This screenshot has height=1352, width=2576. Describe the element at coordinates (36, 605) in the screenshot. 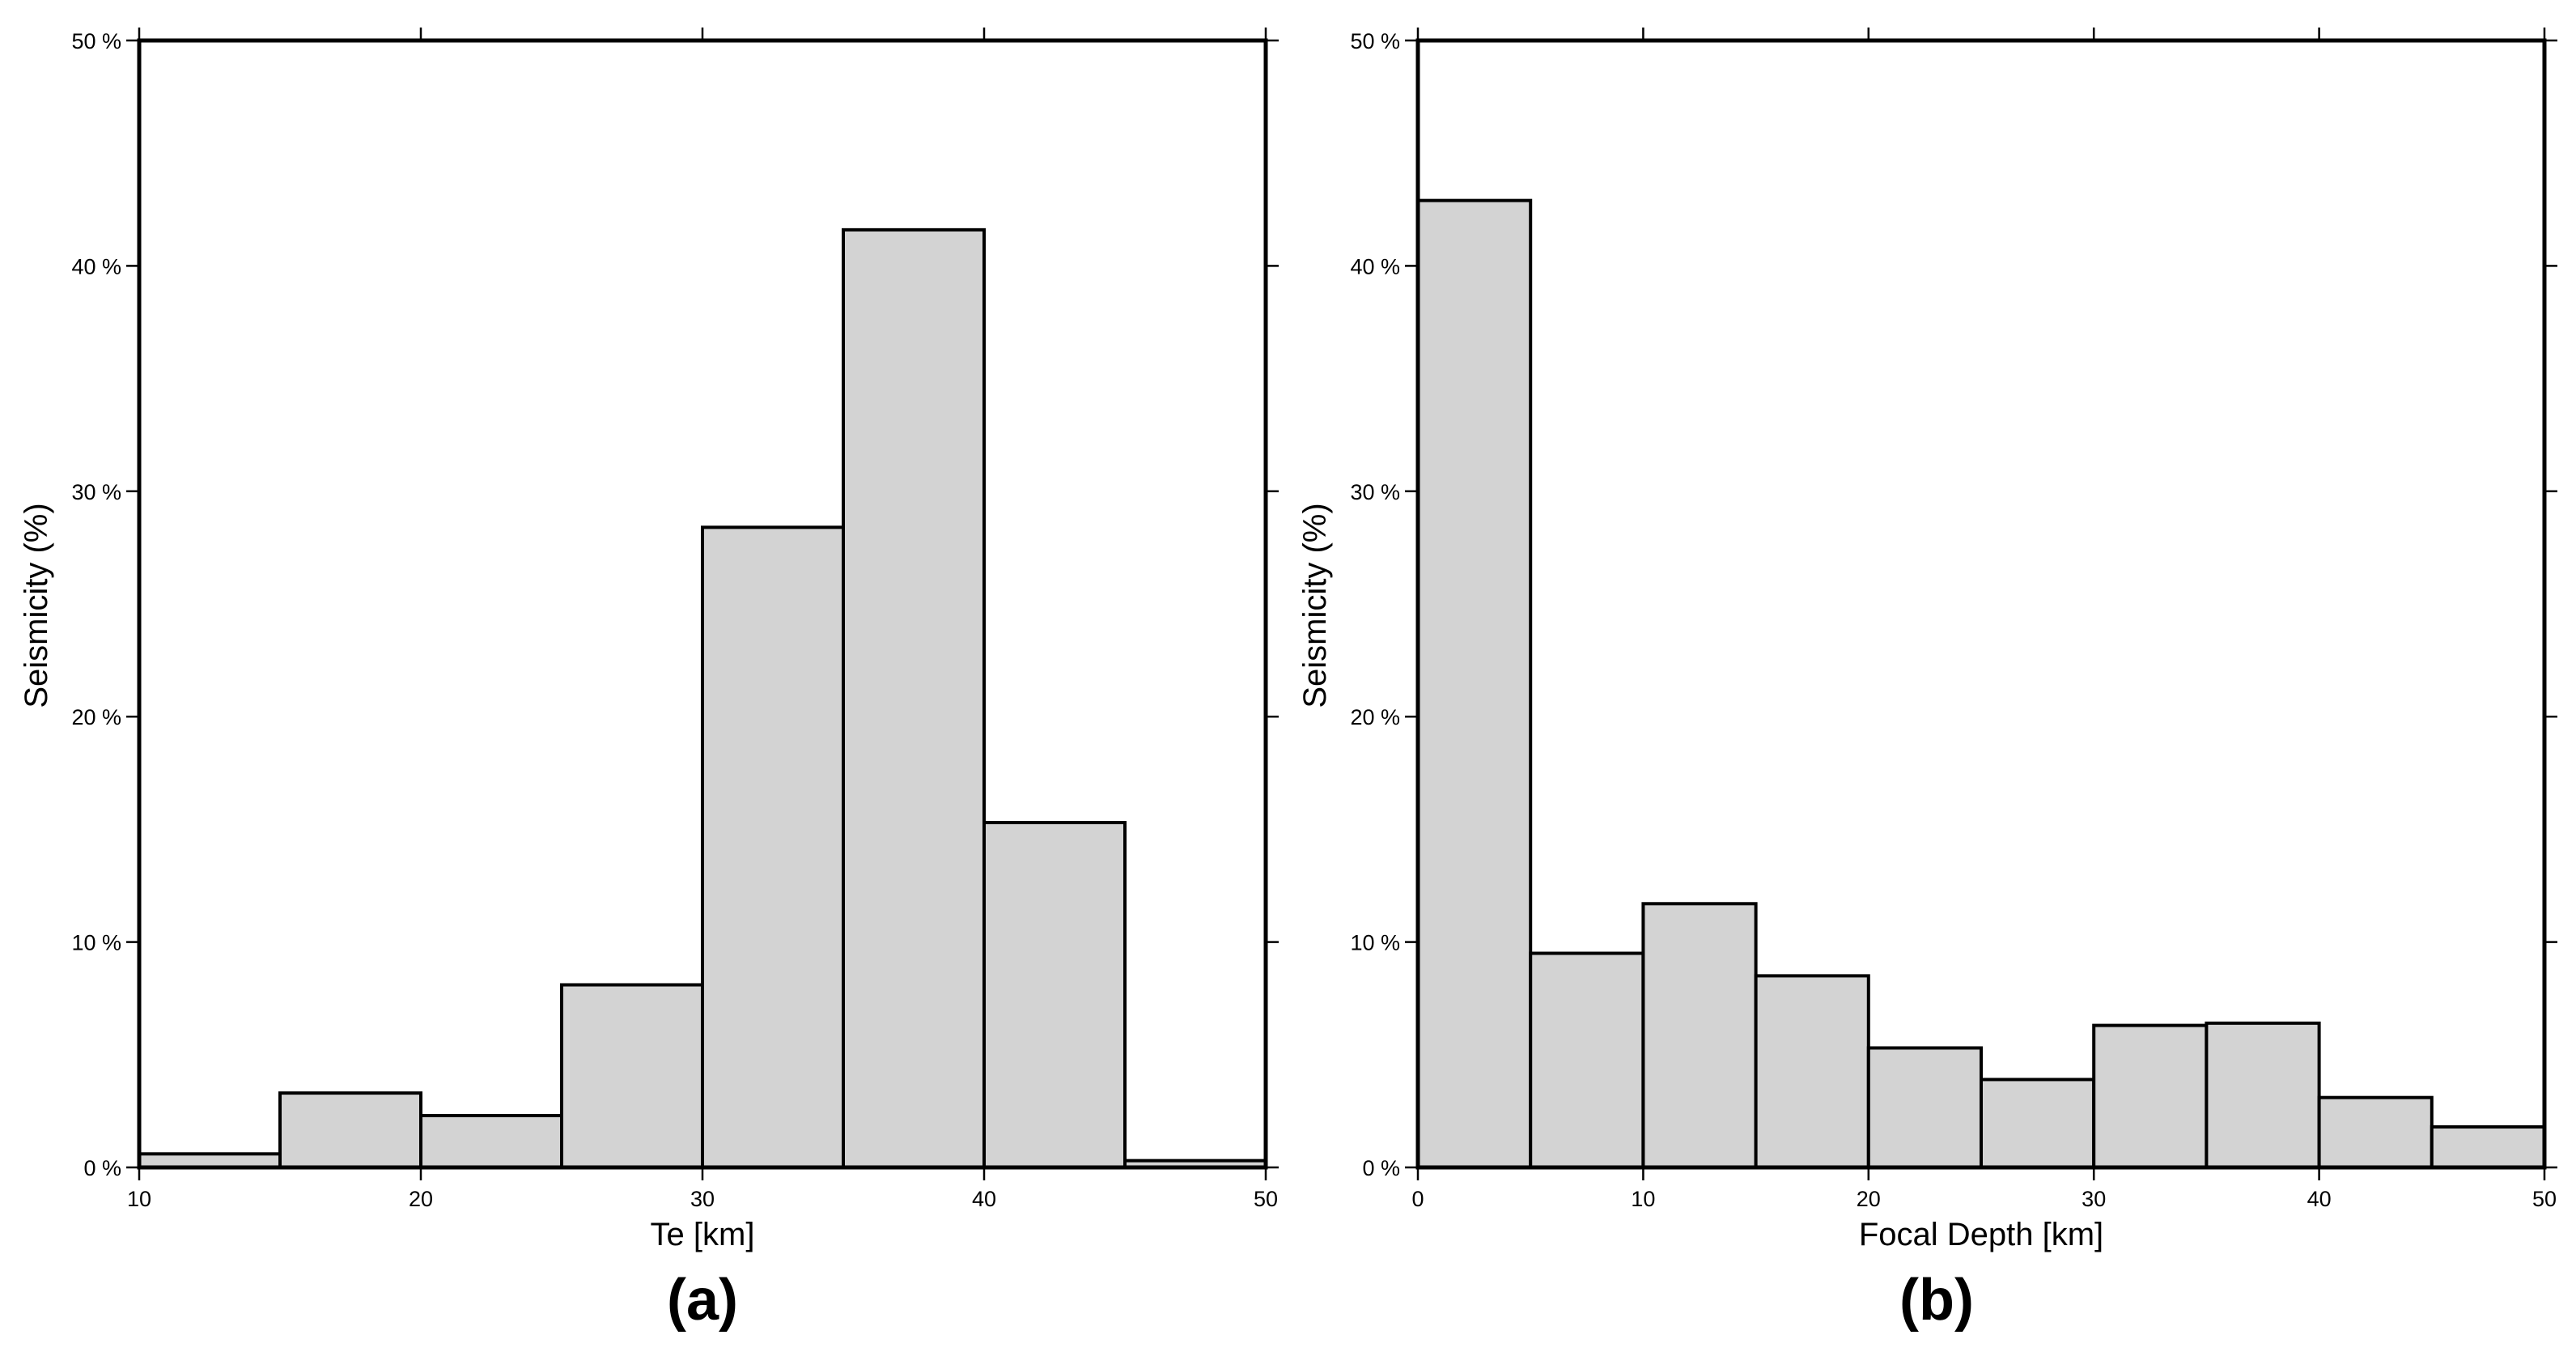

I see `panel-a-ylabel: Seismicity (%)` at that location.